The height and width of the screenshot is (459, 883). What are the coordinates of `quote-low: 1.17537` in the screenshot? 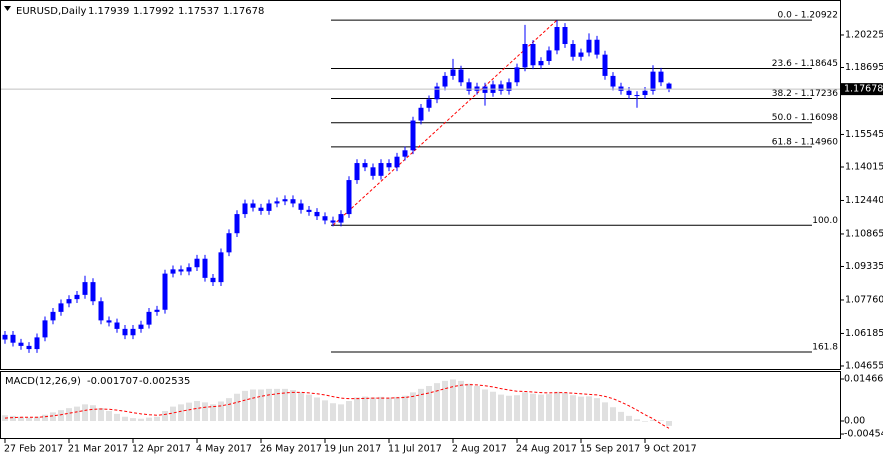 It's located at (198, 11).